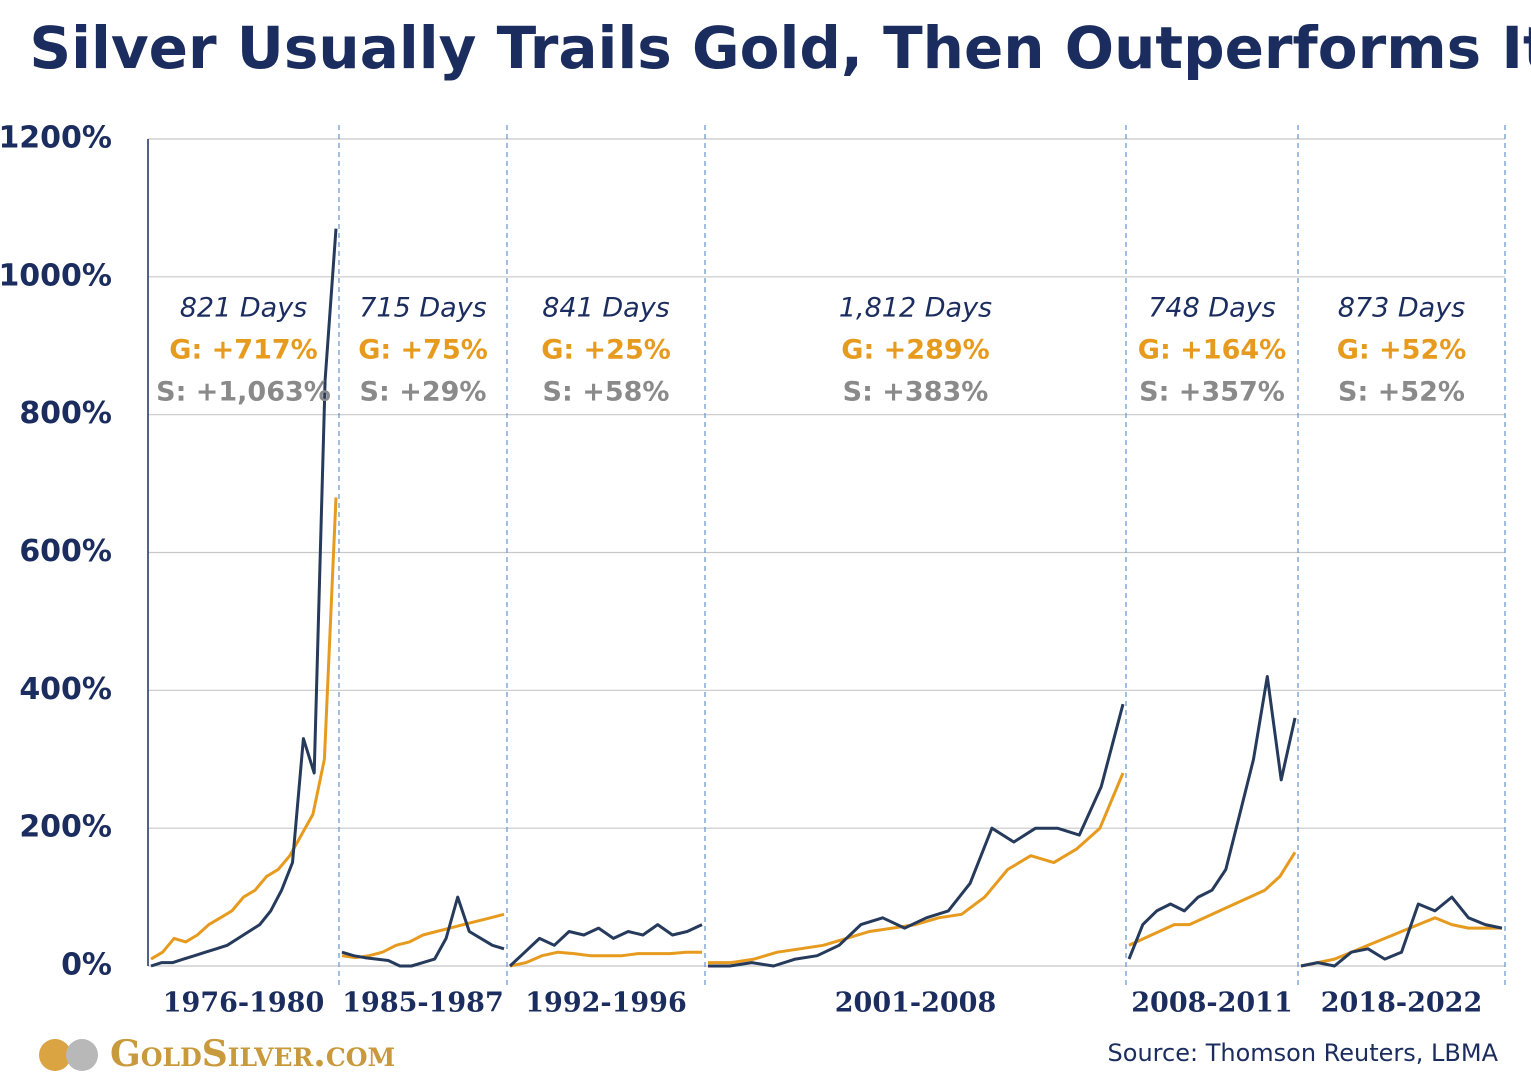 The height and width of the screenshot is (1080, 1531). I want to click on period-label: 2001-2008, so click(916, 1003).